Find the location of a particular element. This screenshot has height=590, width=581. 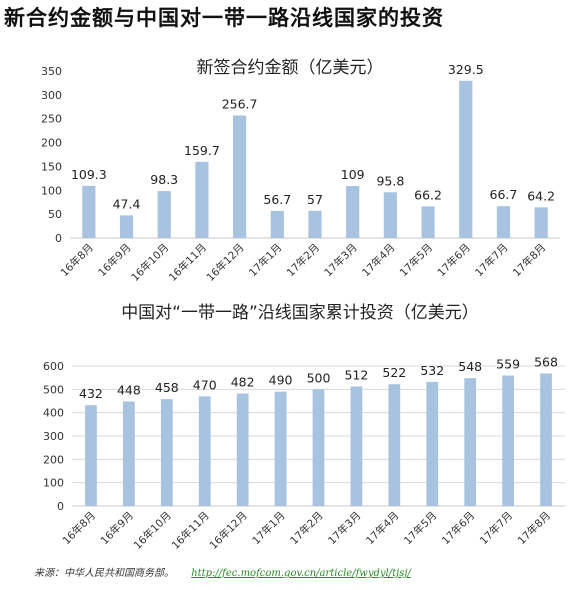

y-tick-label: 50 is located at coordinates (55, 214).